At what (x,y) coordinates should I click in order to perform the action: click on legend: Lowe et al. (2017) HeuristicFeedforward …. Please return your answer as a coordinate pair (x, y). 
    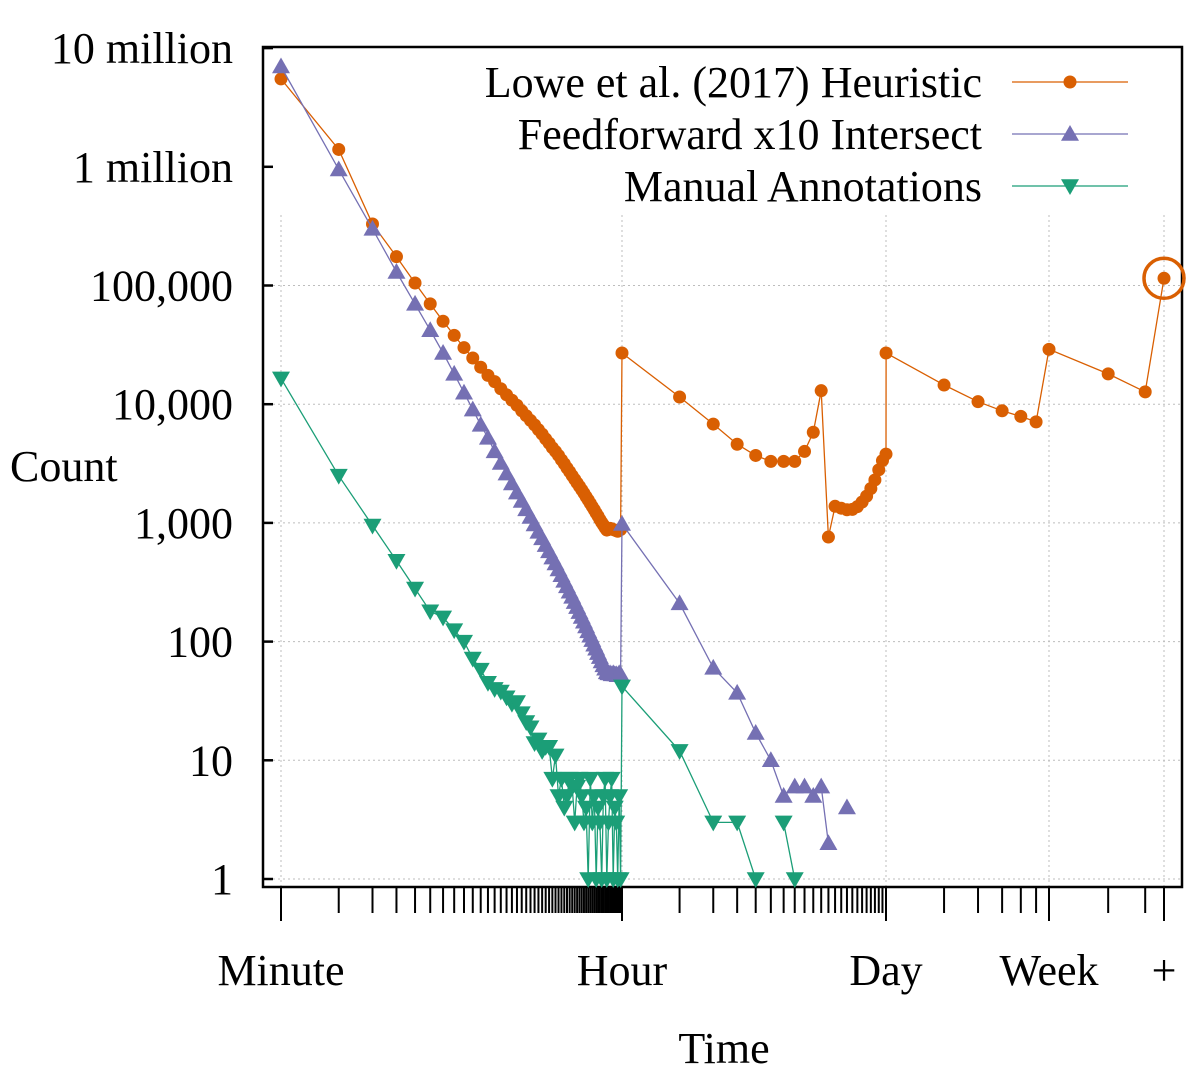
    Looking at the image, I should click on (806, 134).